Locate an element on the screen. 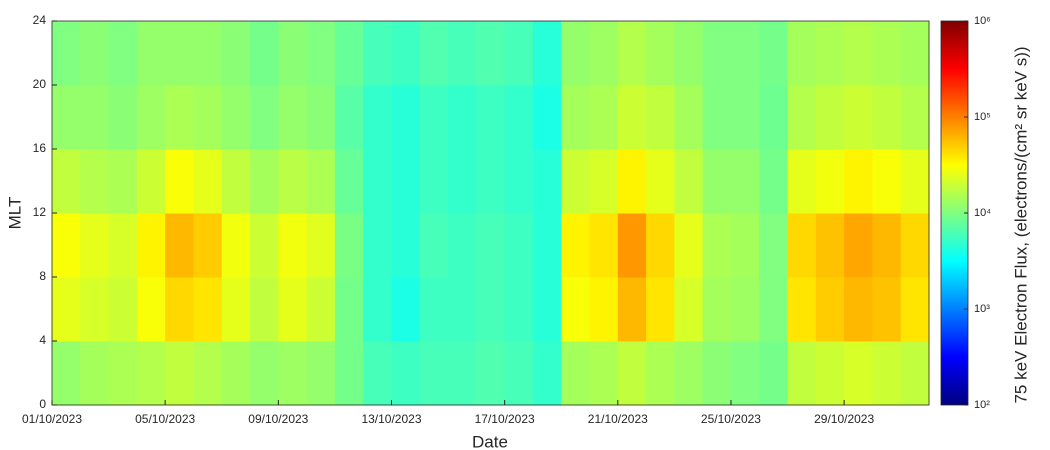  colorbar-tick-label: 10⁵ is located at coordinates (982, 117).